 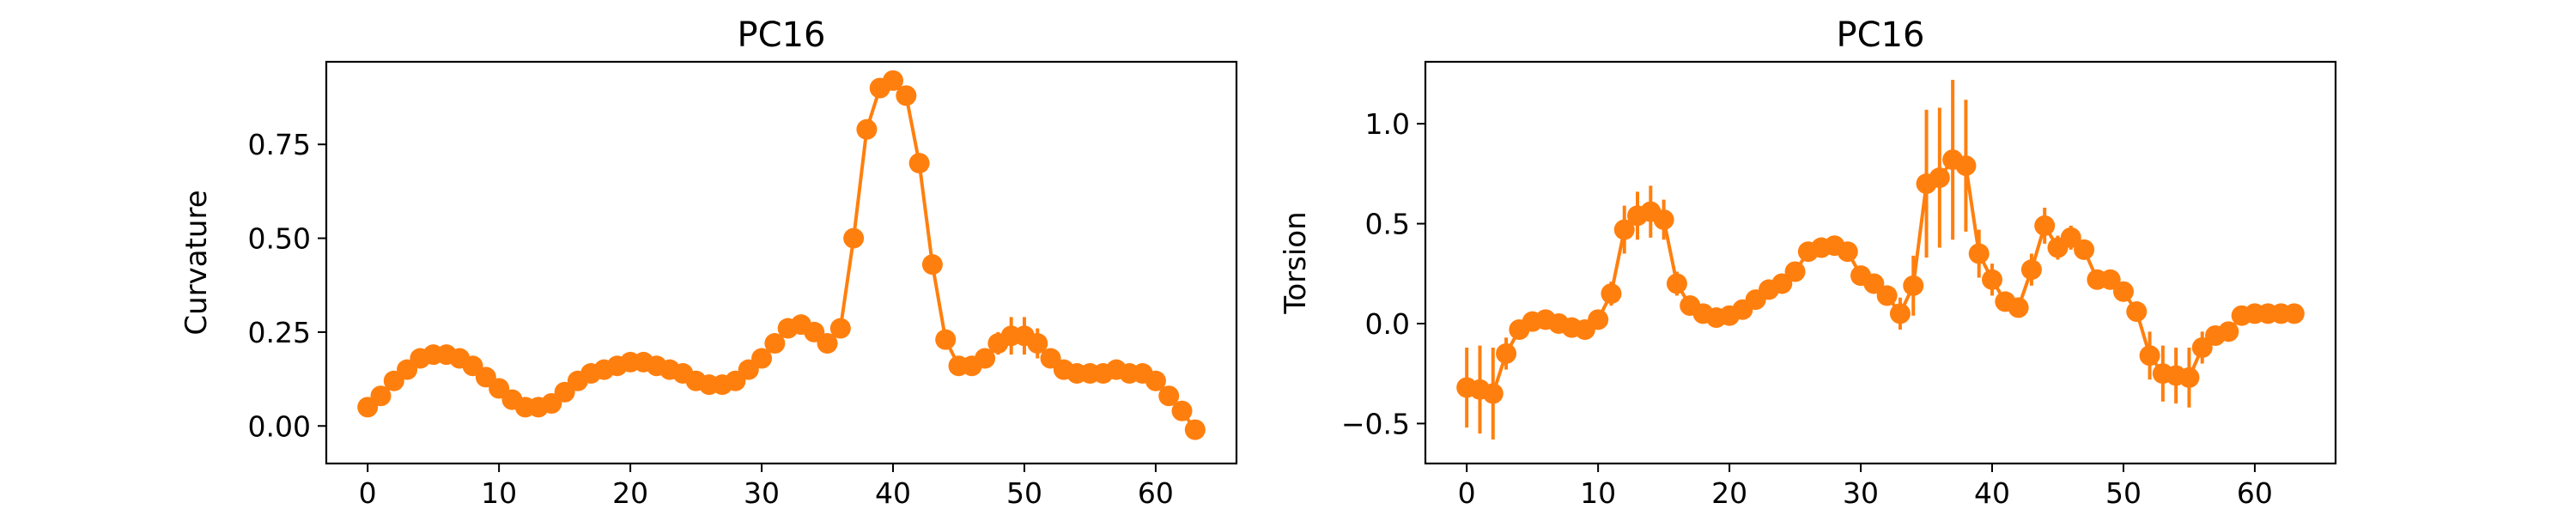 What do you see at coordinates (1296, 262) in the screenshot?
I see `torsion-y-axis-label: Torsion` at bounding box center [1296, 262].